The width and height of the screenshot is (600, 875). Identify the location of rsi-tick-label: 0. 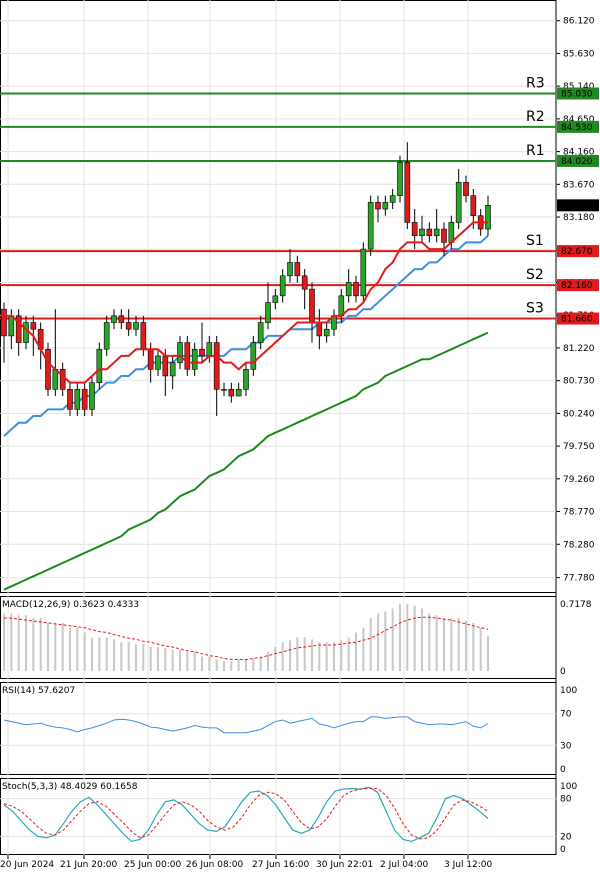
(563, 770).